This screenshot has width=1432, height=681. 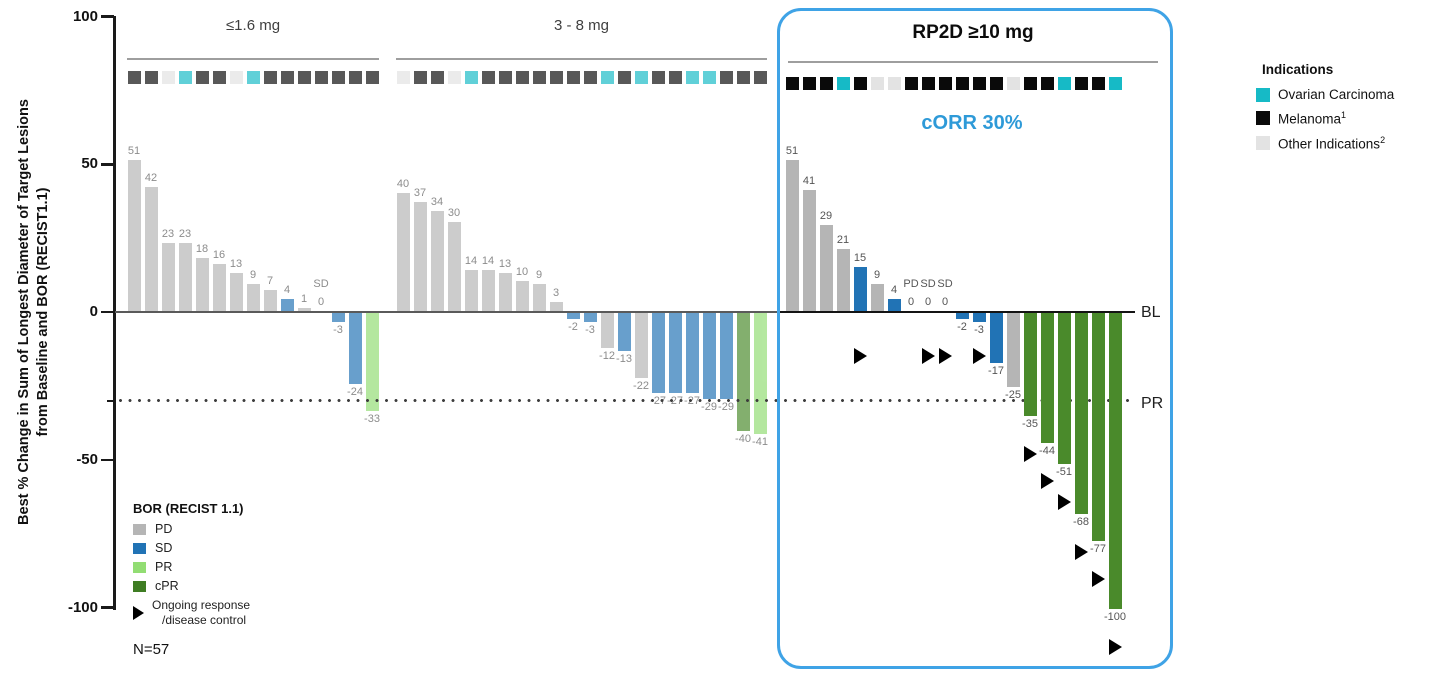 What do you see at coordinates (185, 234) in the screenshot?
I see `bar-value-label: 23` at bounding box center [185, 234].